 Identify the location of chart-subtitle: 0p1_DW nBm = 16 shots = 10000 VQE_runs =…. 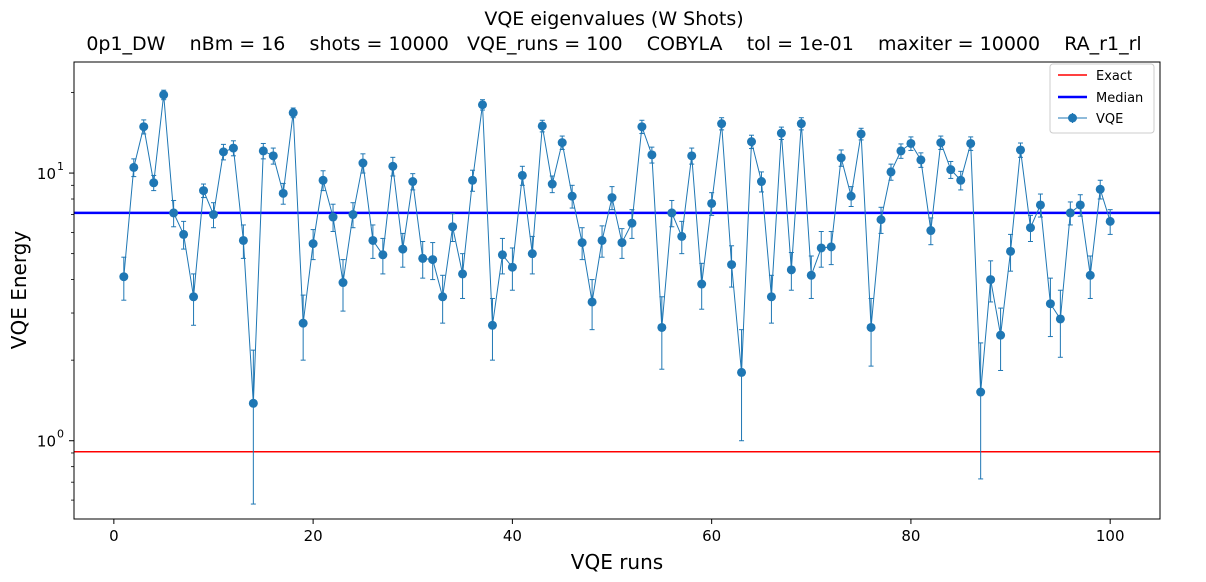
(613, 44).